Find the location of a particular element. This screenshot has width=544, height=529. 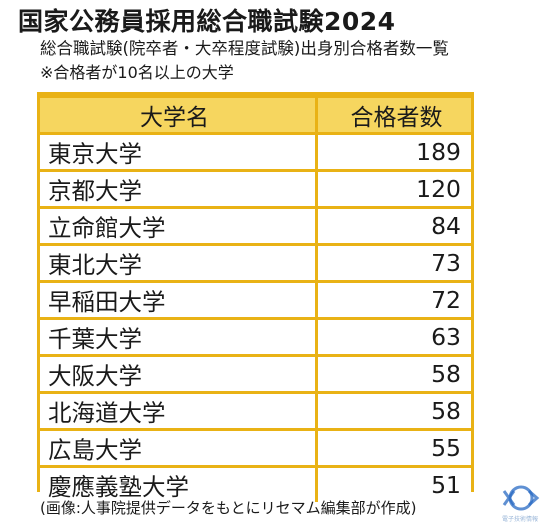

column-header-university: 大学名 is located at coordinates (179, 115).